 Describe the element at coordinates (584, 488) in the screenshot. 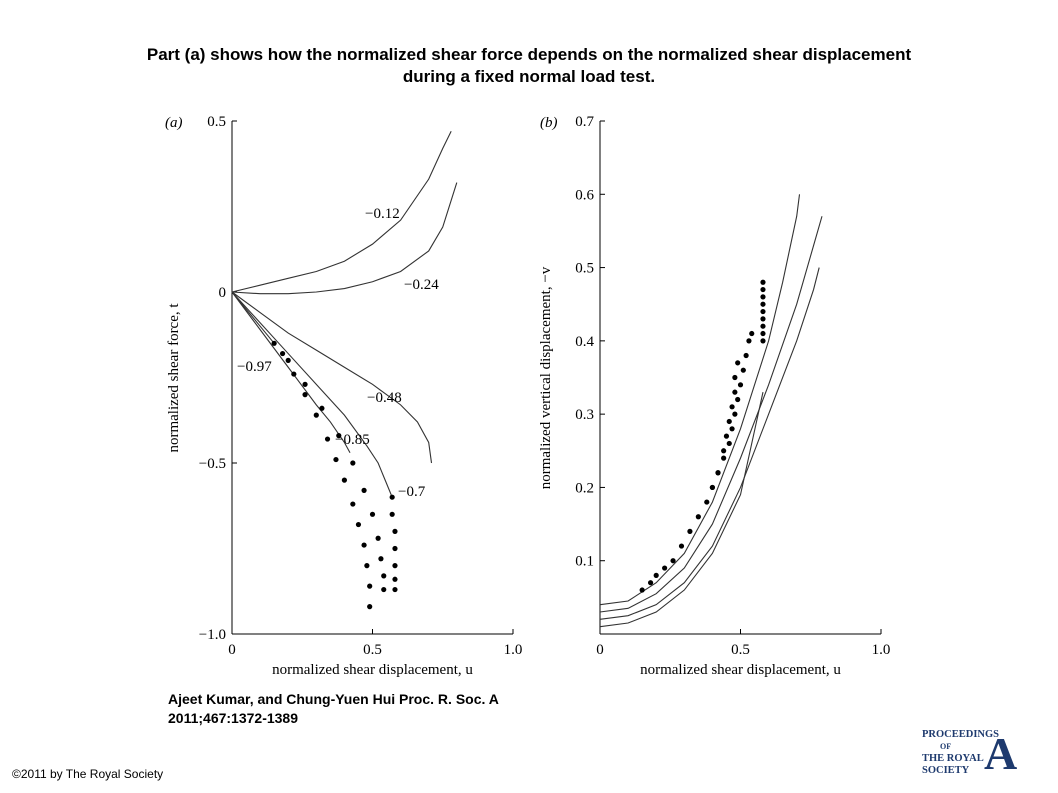

I see `y-tick-label: 0.2` at that location.